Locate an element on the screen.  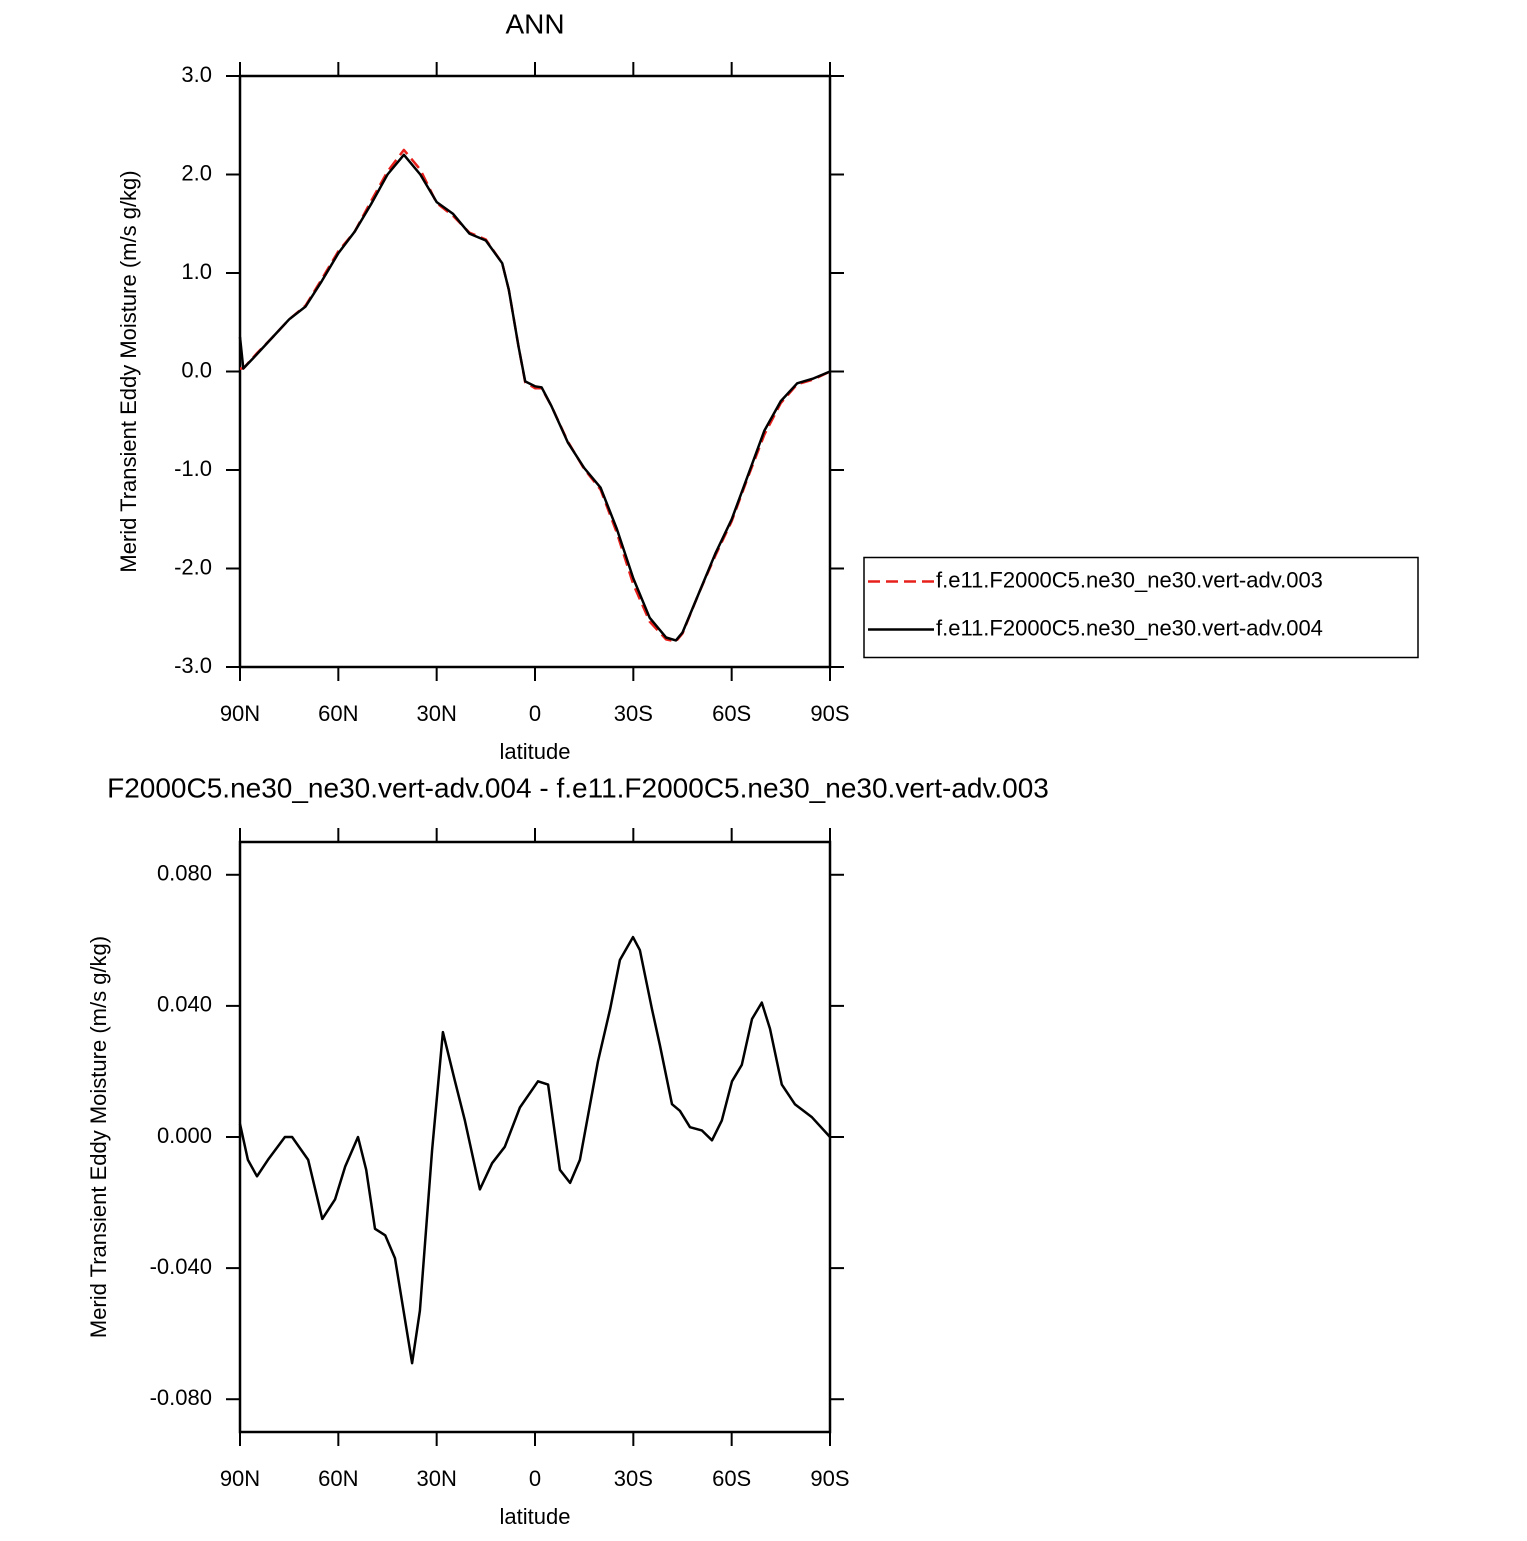
y-tick-label: 0.000 is located at coordinates (184, 1135).